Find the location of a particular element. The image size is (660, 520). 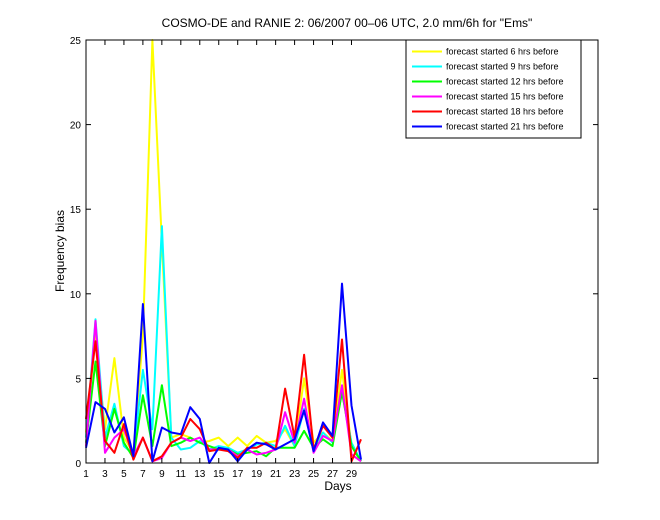

y-tick-label: 10 is located at coordinates (76, 295).